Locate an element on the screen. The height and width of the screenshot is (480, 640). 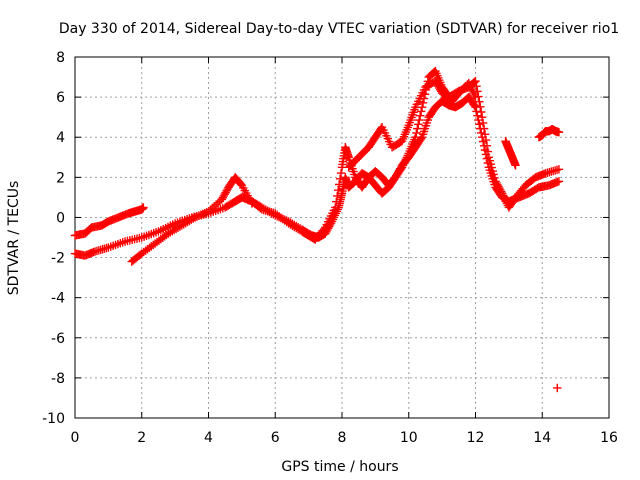
series-track-a is located at coordinates (109, 221).